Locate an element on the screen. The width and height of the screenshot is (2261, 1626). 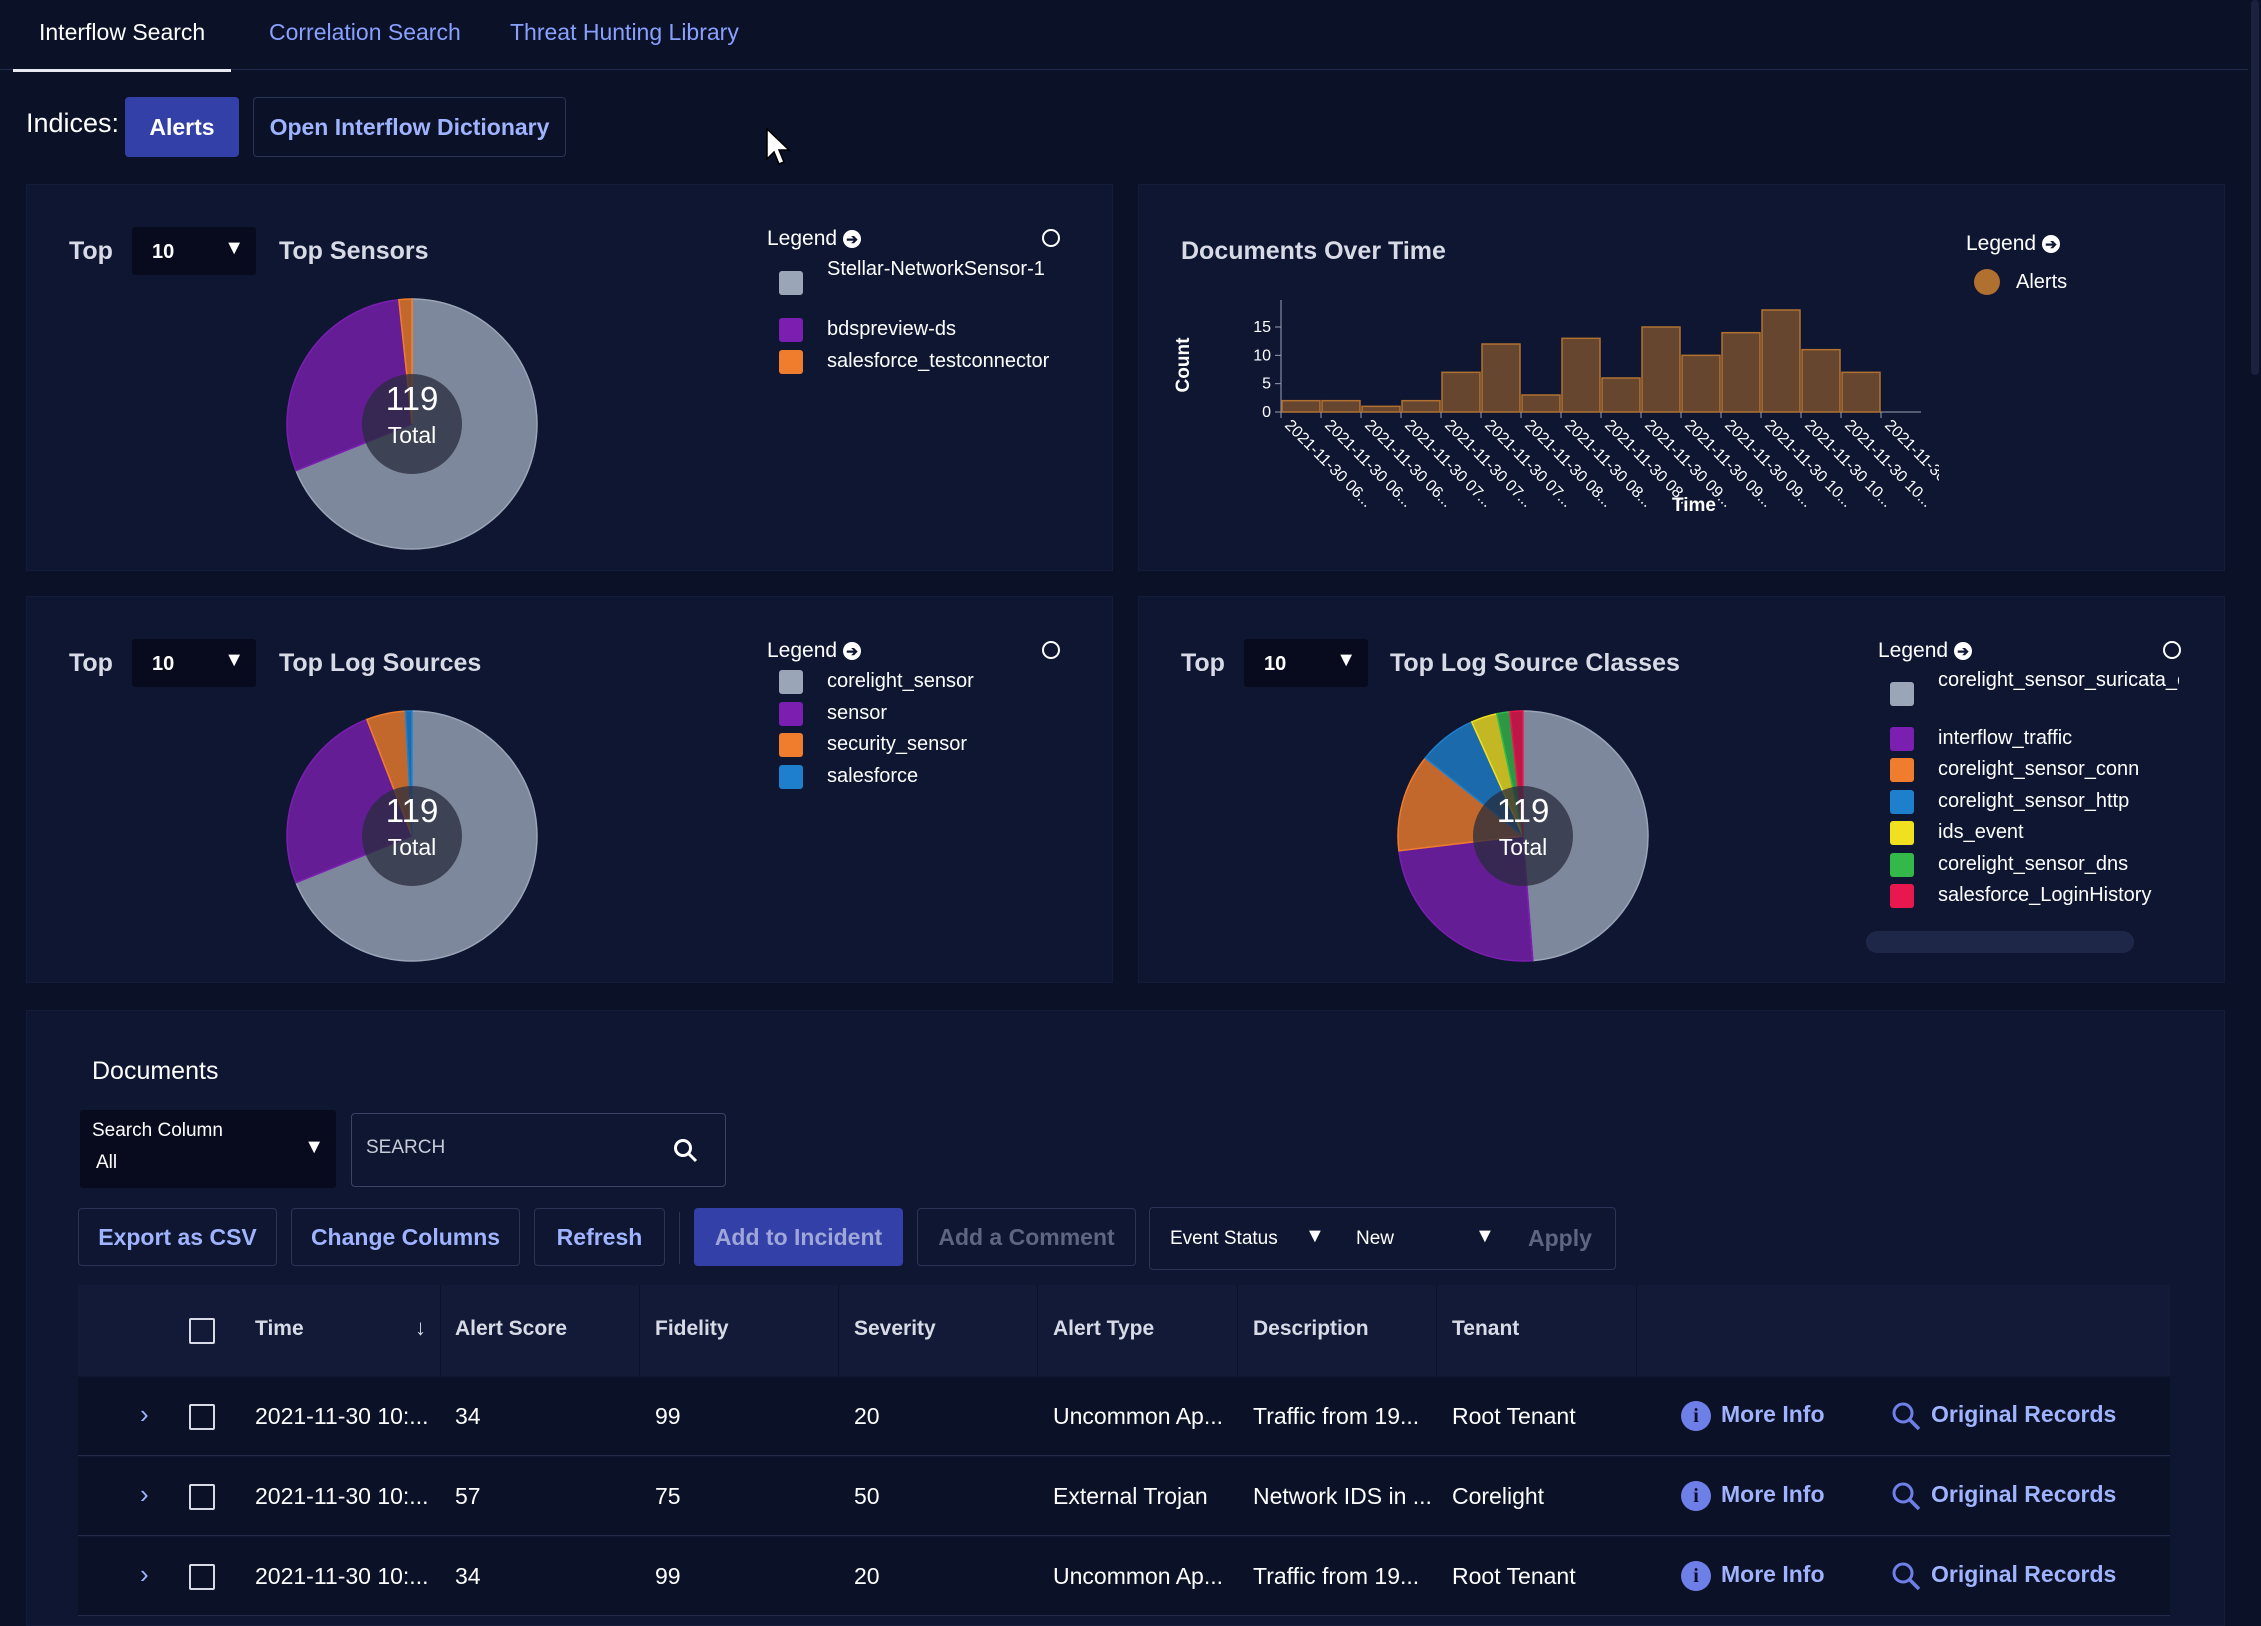
legend-item-label: corelight_sensor_suricata_co is located at coordinates (2058, 680).